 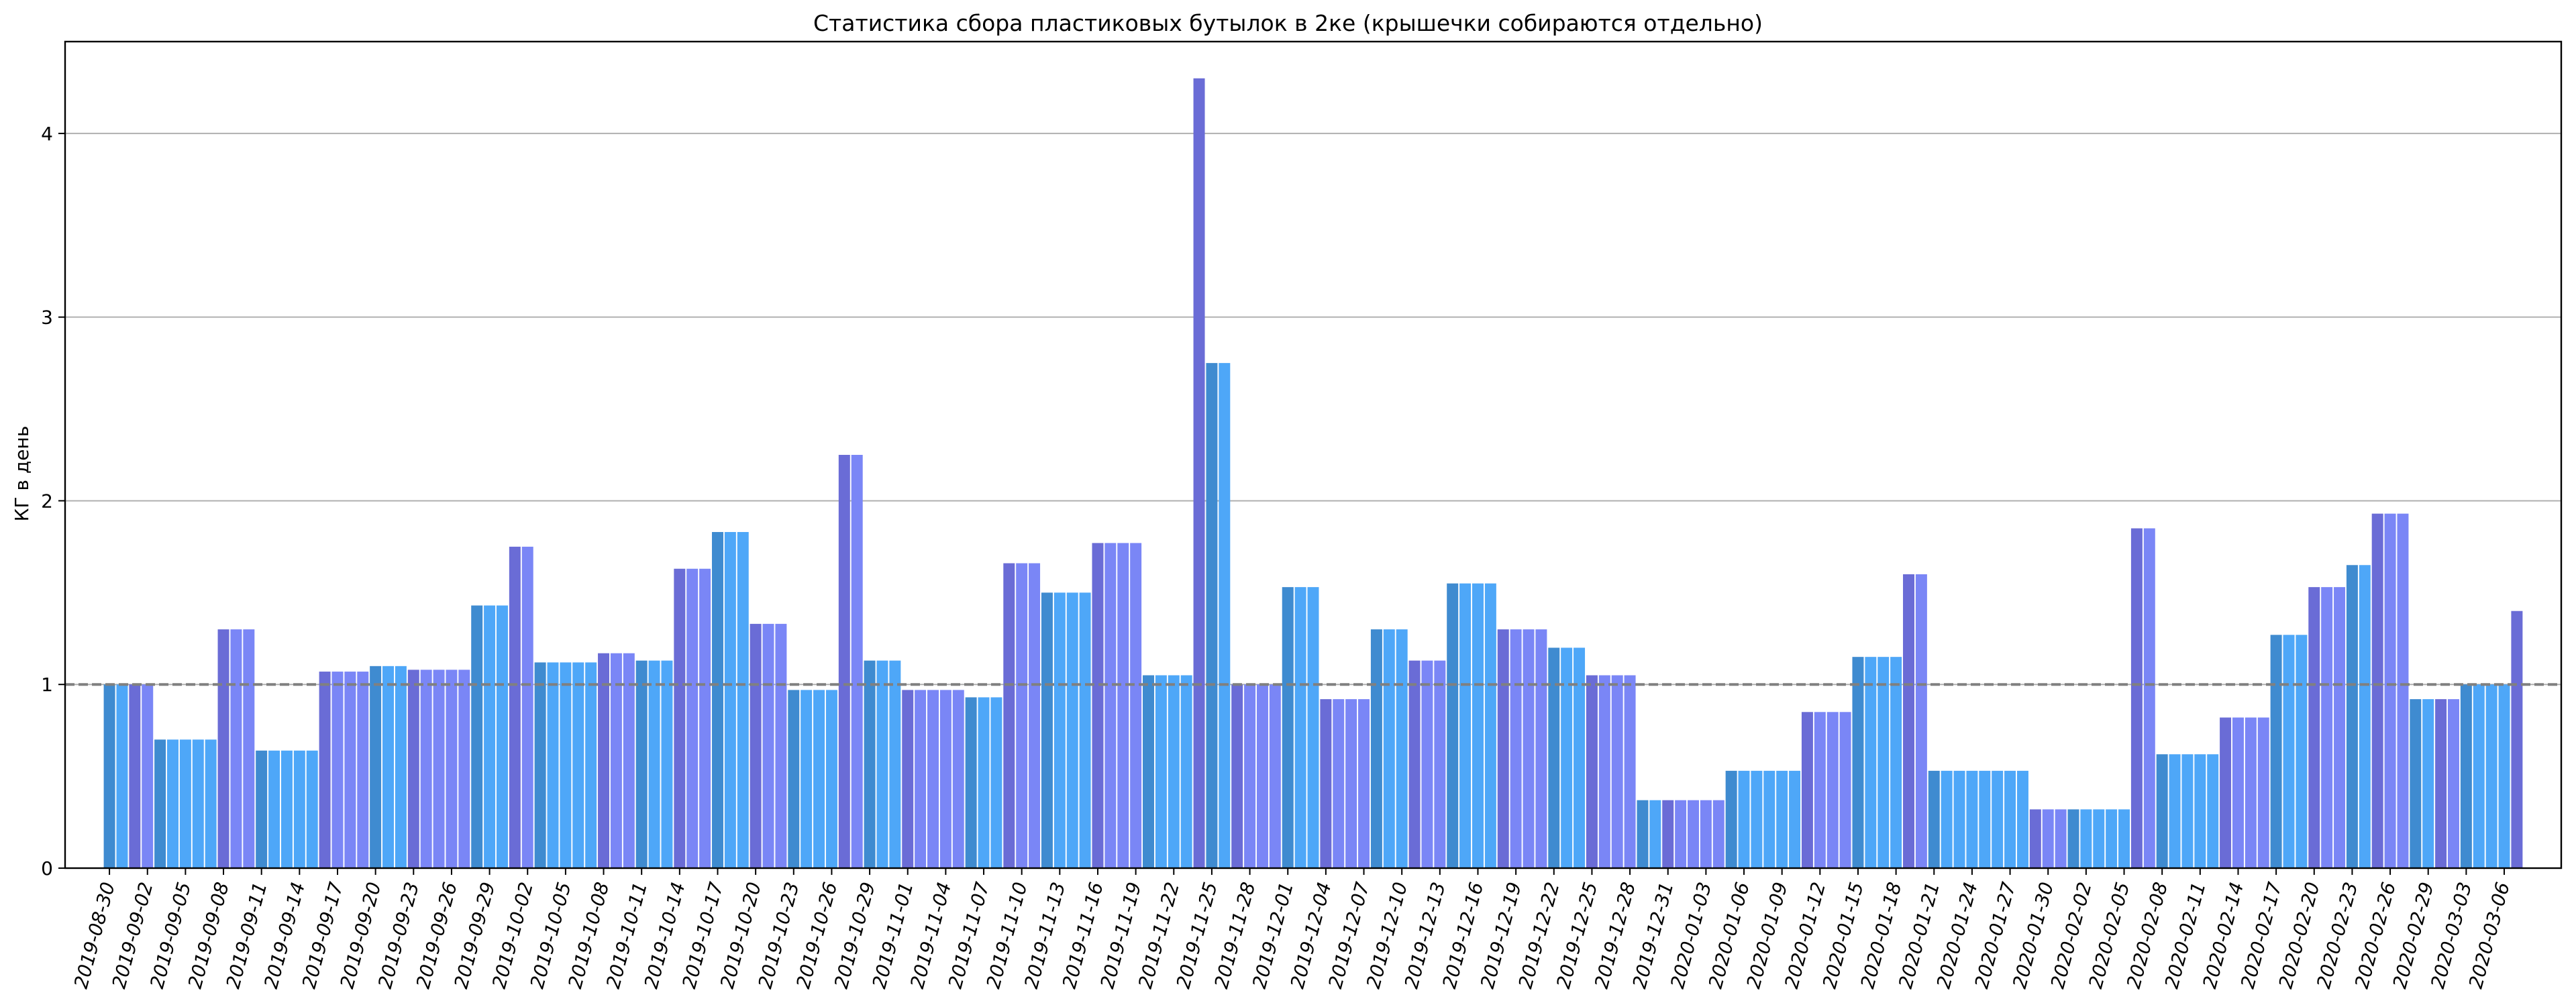 What do you see at coordinates (47, 685) in the screenshot?
I see `y-tick-label: 1` at bounding box center [47, 685].